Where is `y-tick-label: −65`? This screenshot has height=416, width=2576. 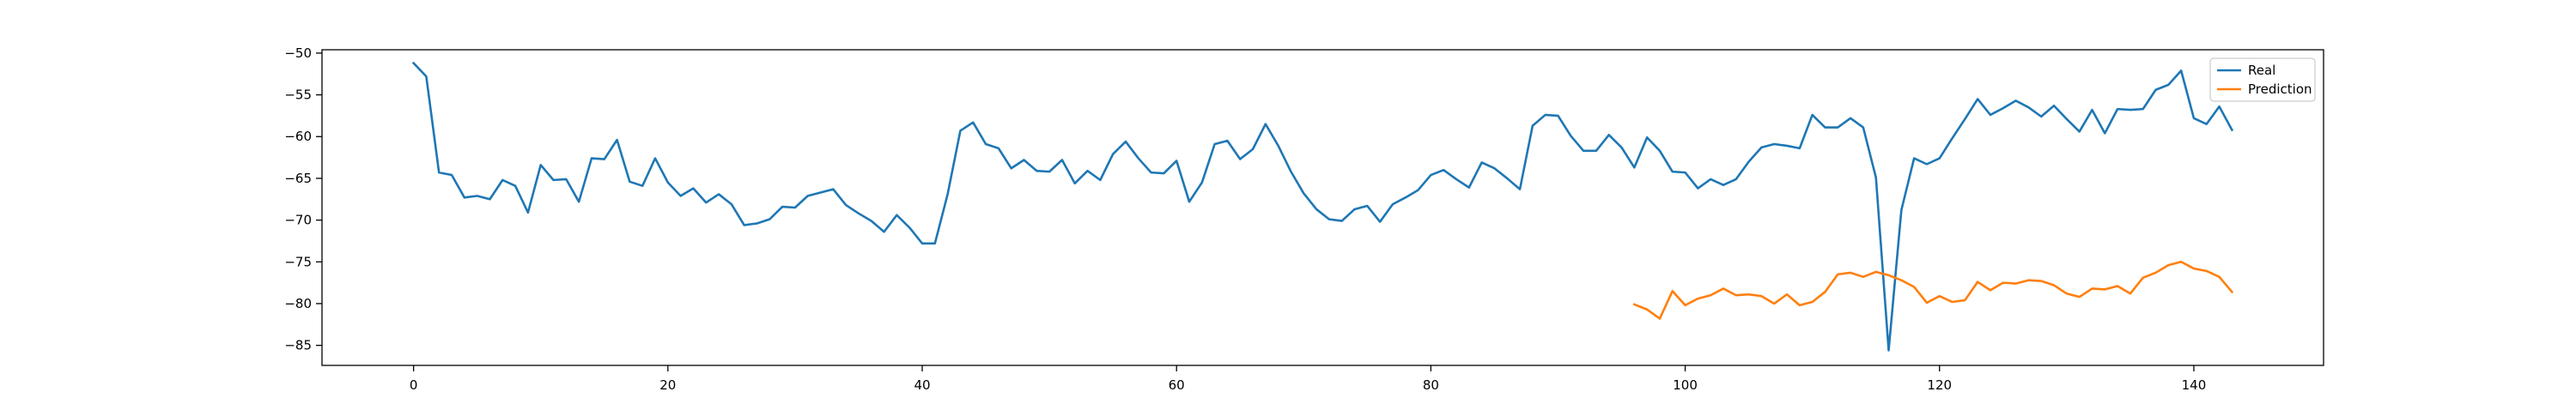 y-tick-label: −65 is located at coordinates (298, 178).